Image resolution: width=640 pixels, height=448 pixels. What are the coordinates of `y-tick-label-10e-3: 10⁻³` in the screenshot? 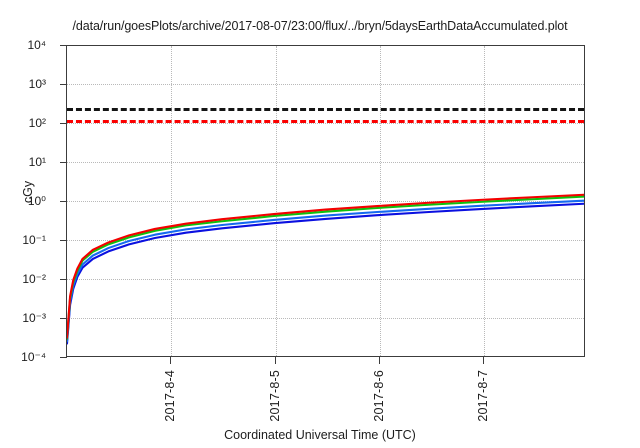 It's located at (34, 318).